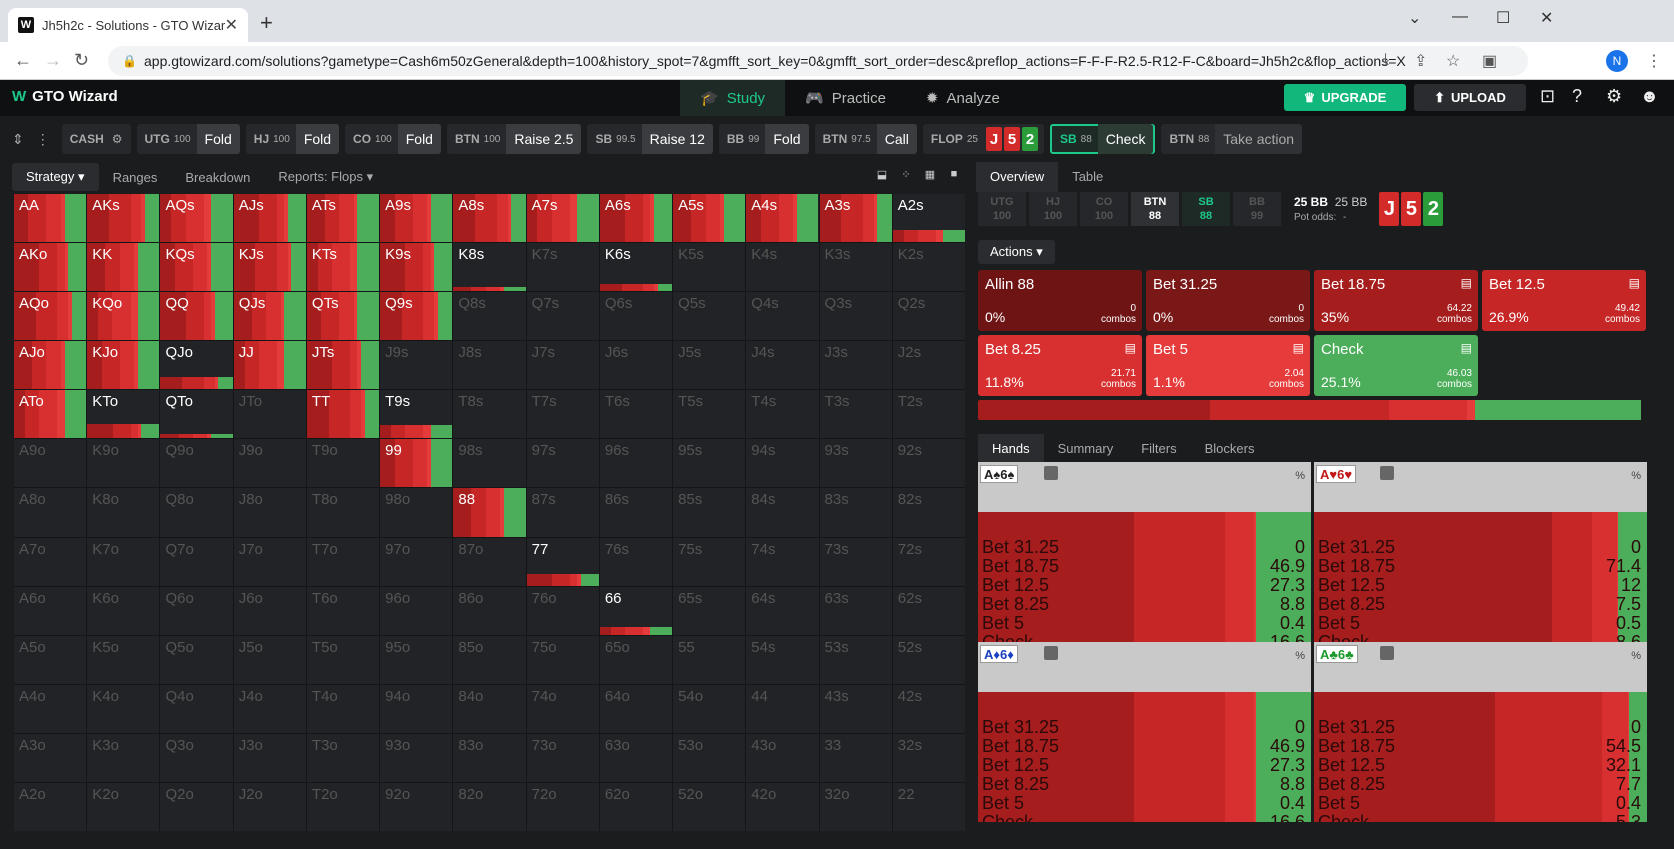  Describe the element at coordinates (269, 561) in the screenshot. I see `hand-cell: J7o` at that location.